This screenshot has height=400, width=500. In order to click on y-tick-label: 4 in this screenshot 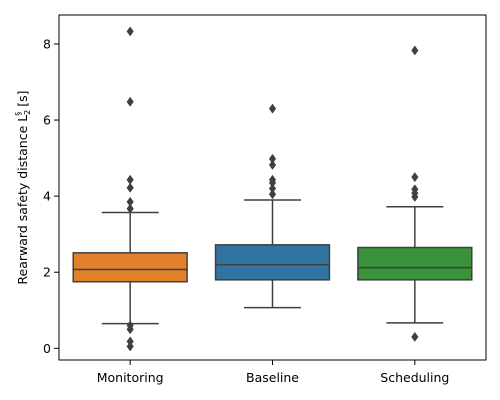, I will do `click(47, 196)`.